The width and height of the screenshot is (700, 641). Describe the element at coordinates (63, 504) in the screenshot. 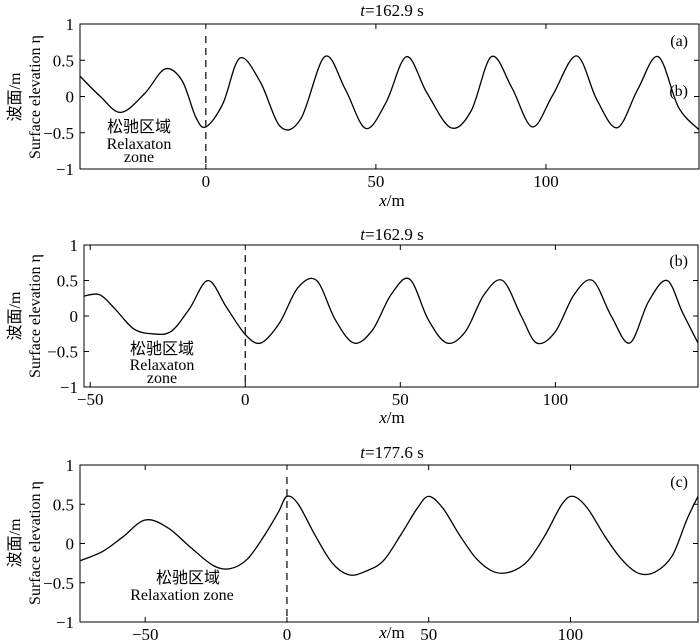

I see `panel-c-y-tick-label: 0.5` at that location.